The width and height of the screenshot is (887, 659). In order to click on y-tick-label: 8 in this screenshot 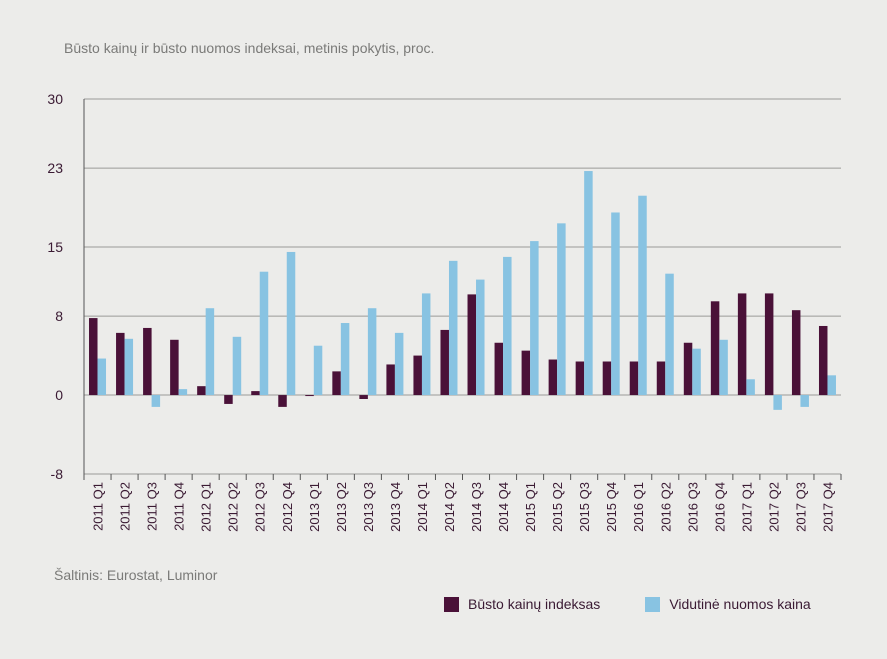, I will do `click(59, 316)`.